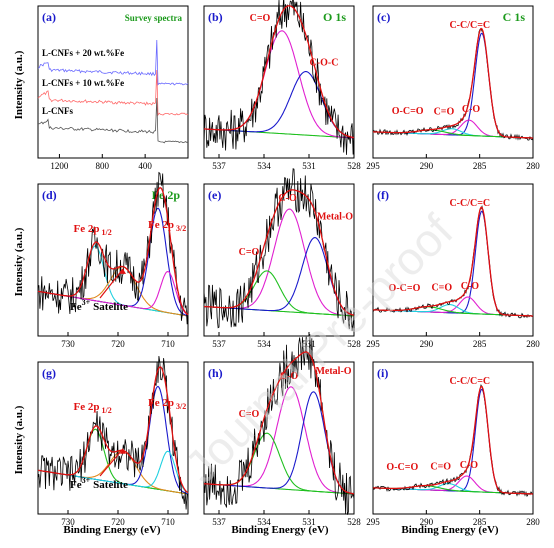  Describe the element at coordinates (111, 283) in the screenshot. I see `satellite-arrow` at that location.